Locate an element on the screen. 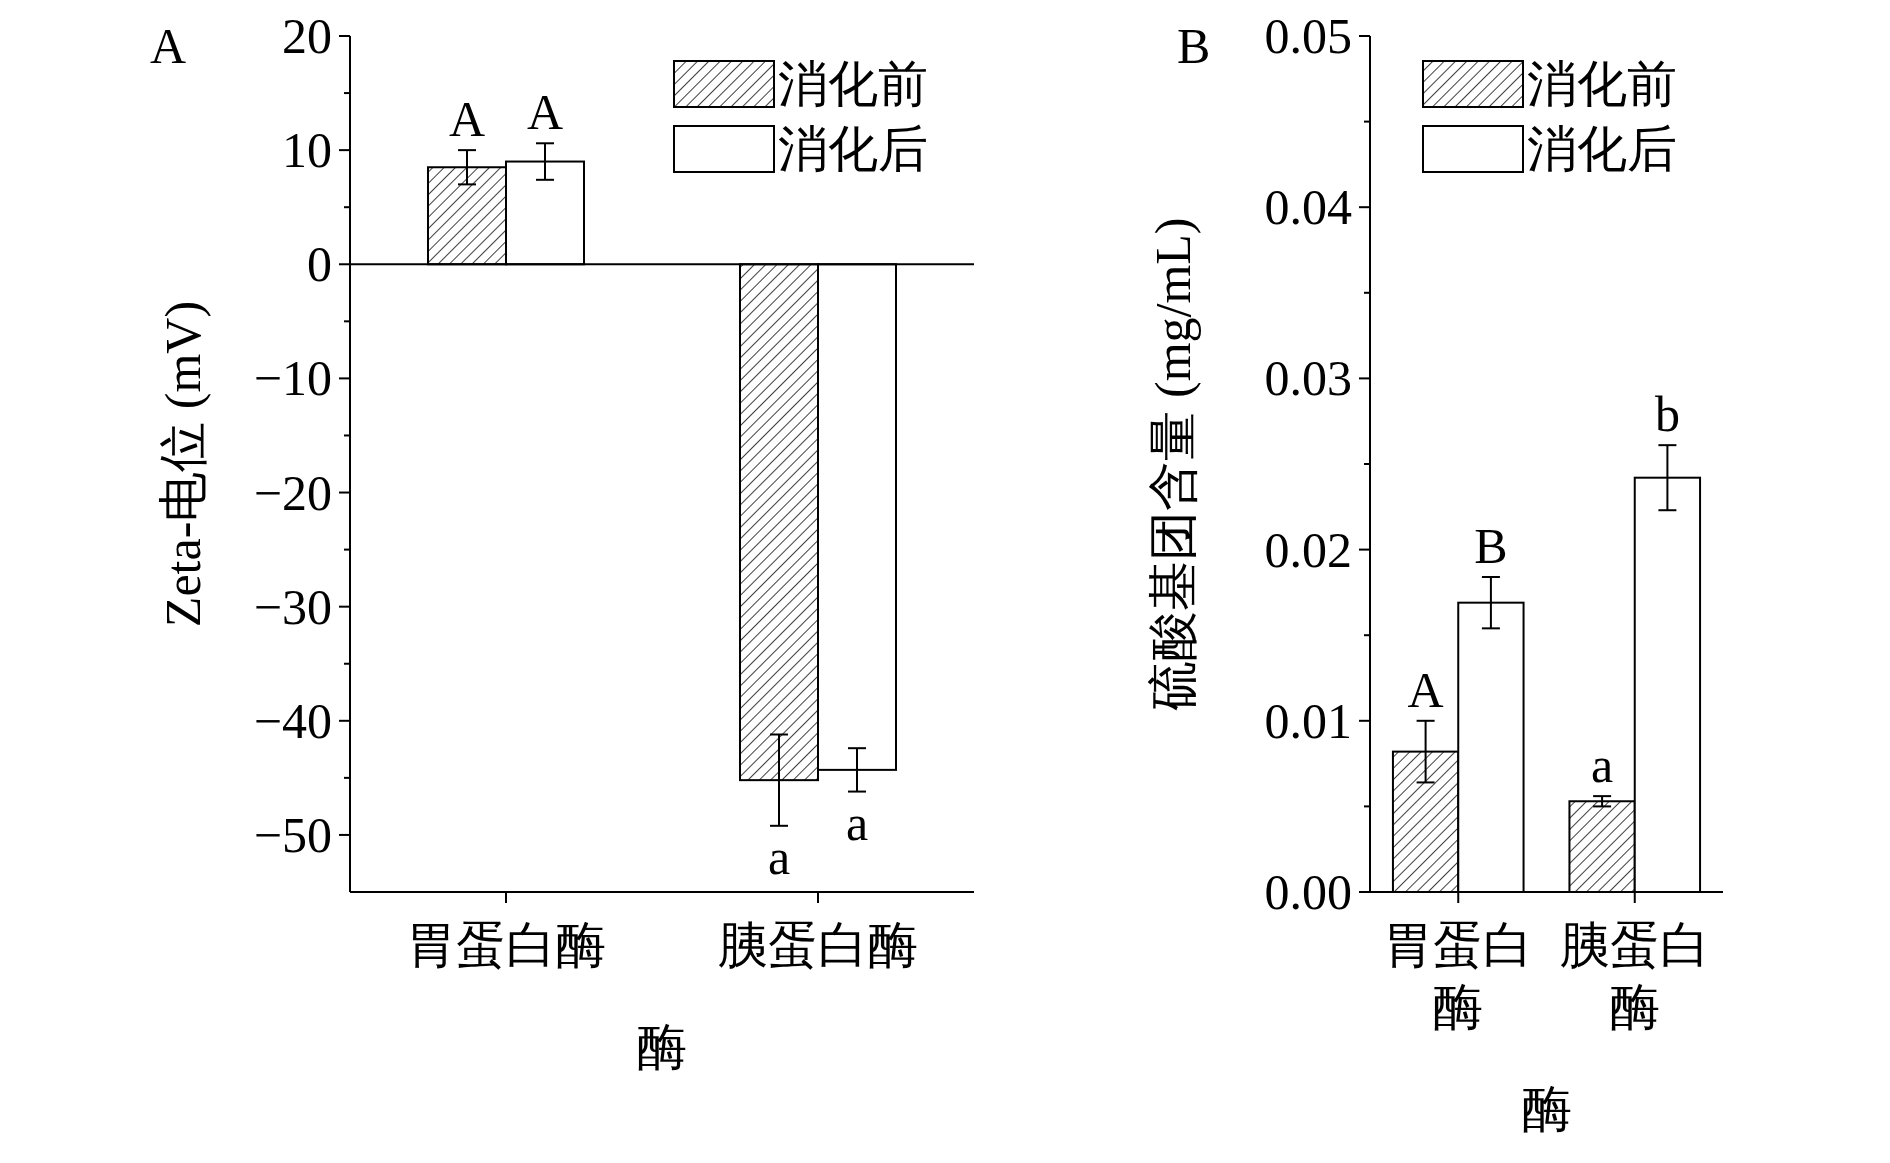  y-tick-label: −50 is located at coordinates (292, 834).